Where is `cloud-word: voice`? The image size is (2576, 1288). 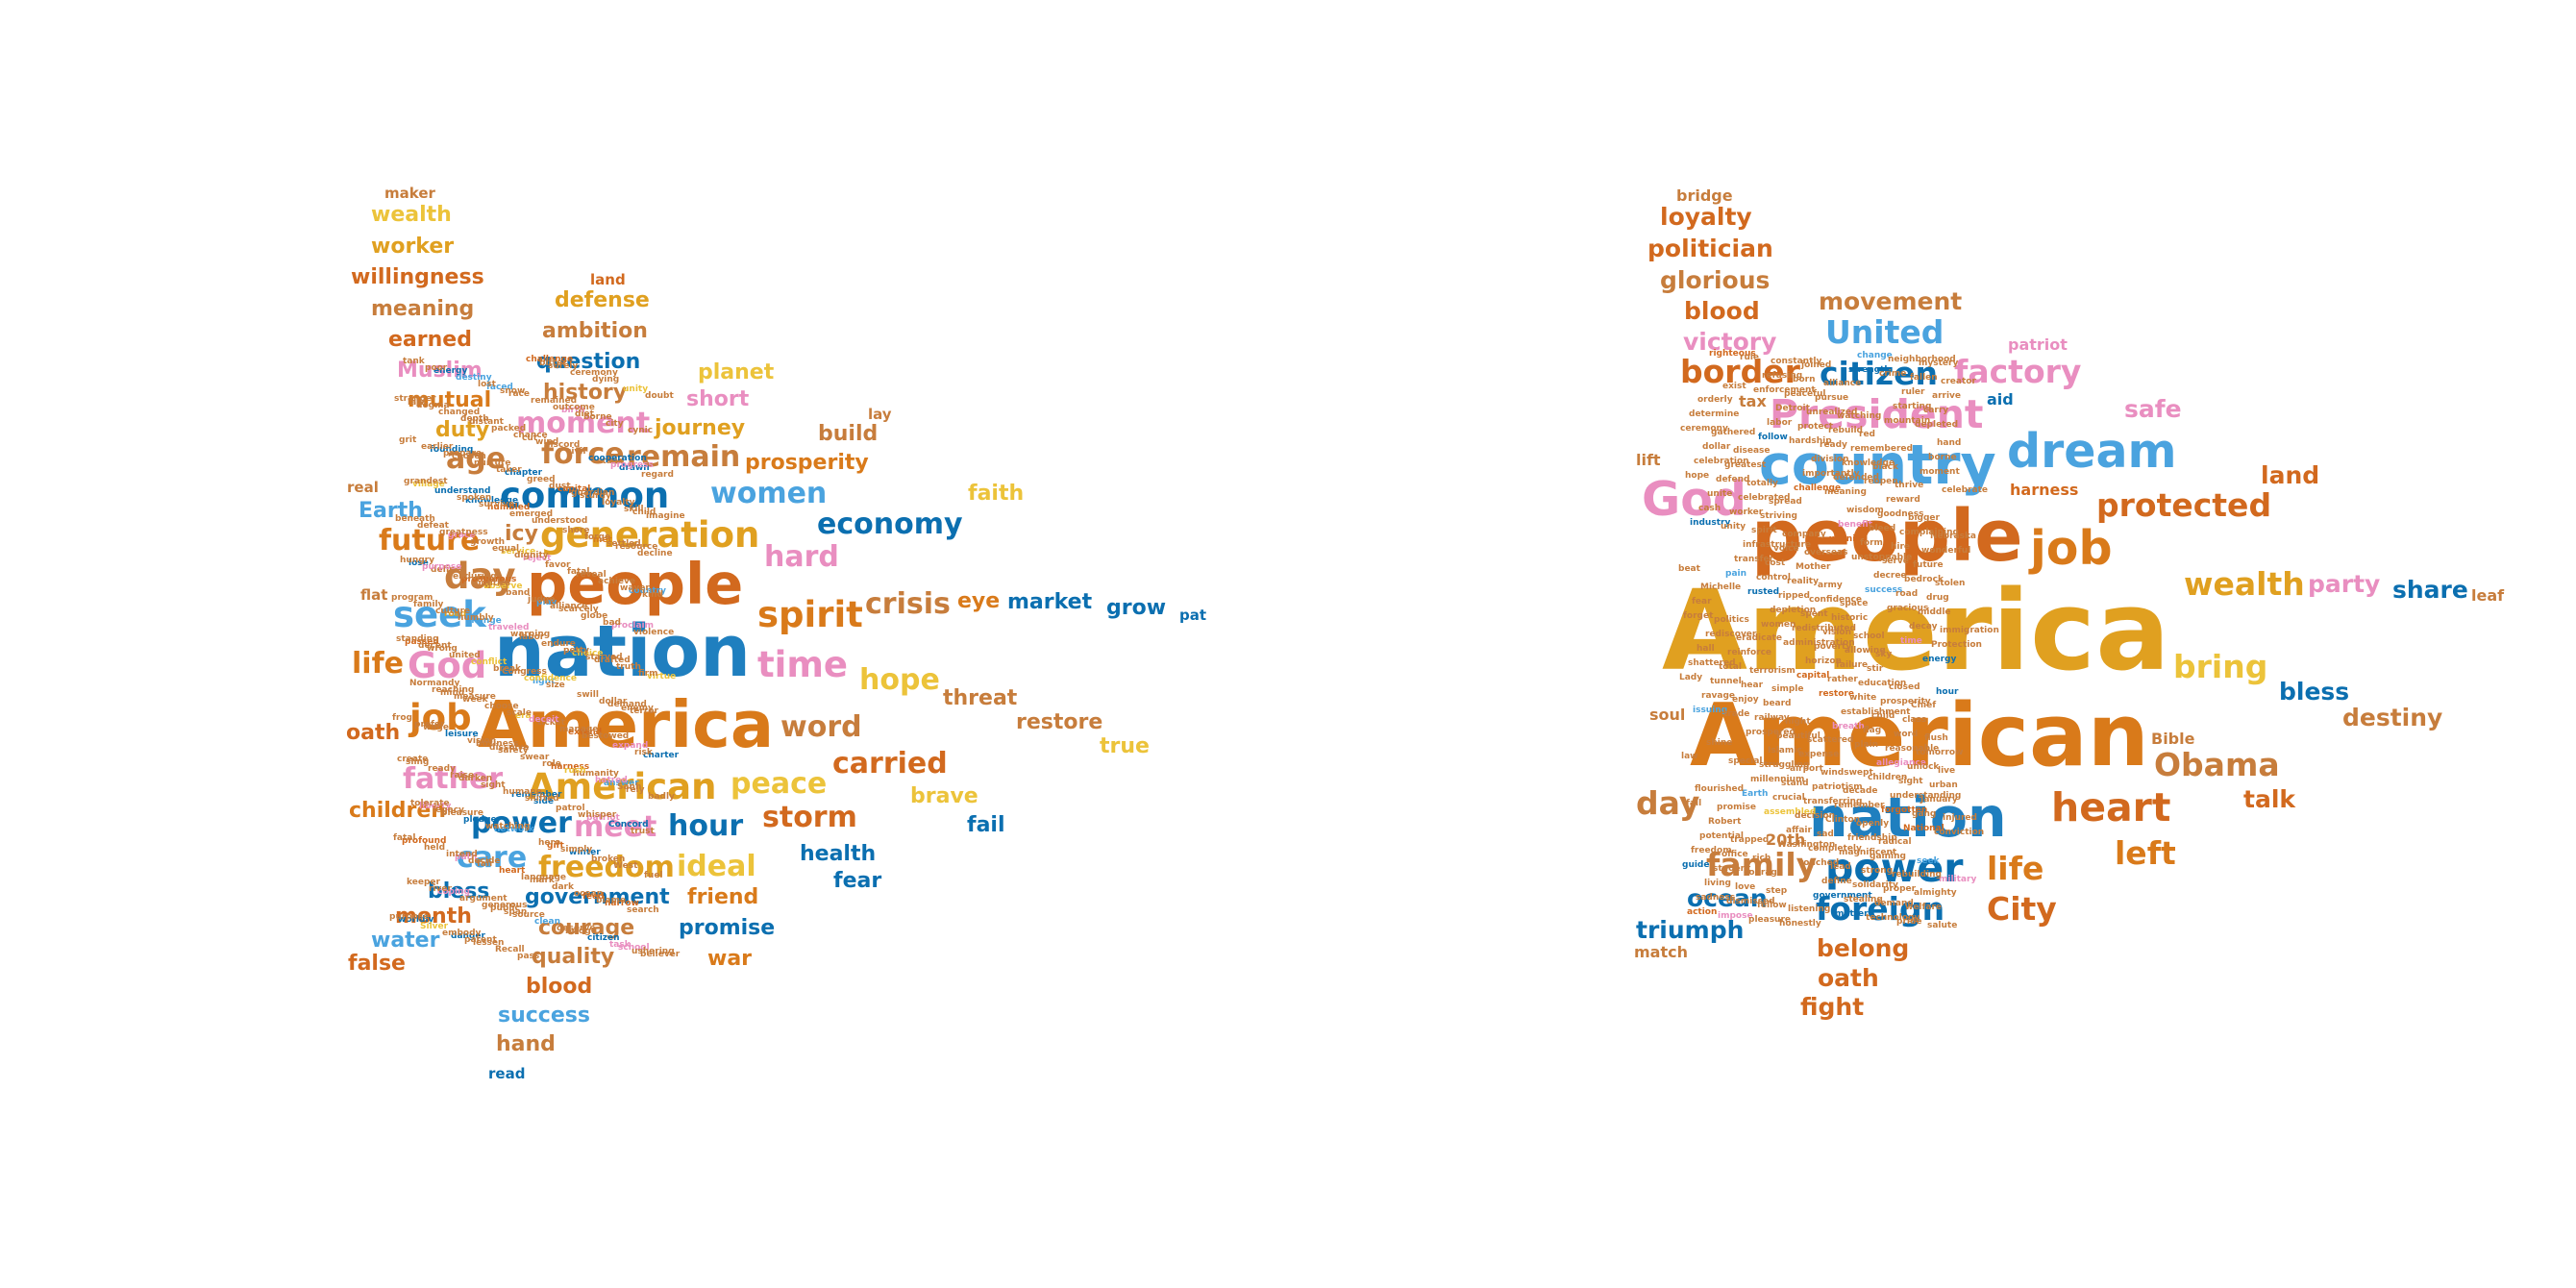 cloud-word: voice is located at coordinates (1786, 549).